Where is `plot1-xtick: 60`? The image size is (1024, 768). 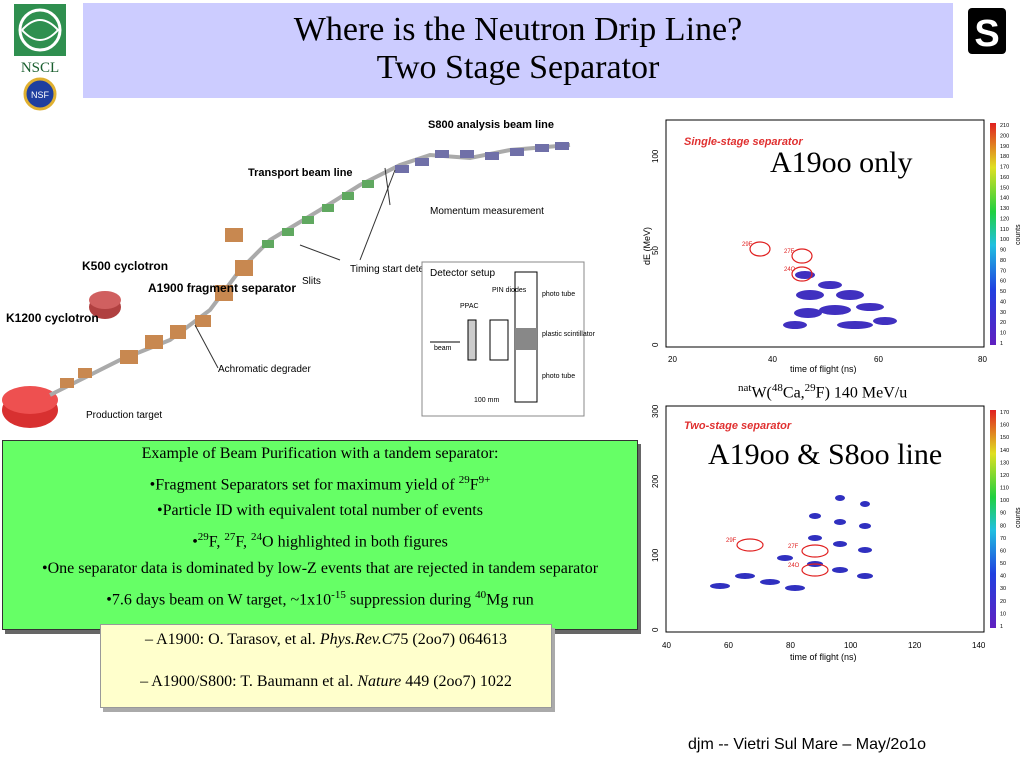 plot1-xtick: 60 is located at coordinates (878, 359).